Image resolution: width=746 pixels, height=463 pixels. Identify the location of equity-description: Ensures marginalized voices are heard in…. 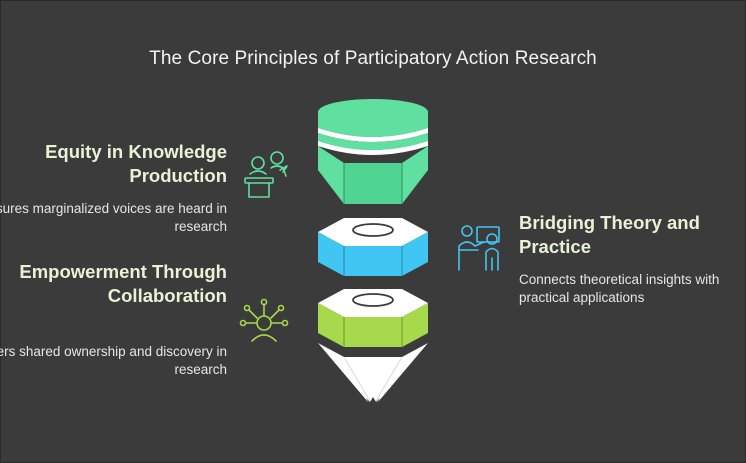
(113, 217).